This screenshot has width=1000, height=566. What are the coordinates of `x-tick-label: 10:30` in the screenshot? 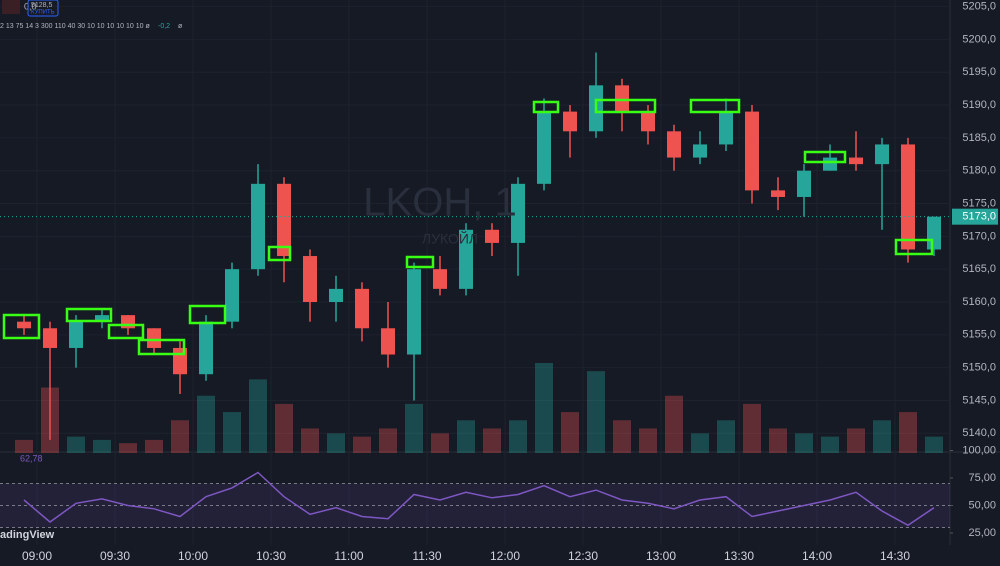 It's located at (271, 556).